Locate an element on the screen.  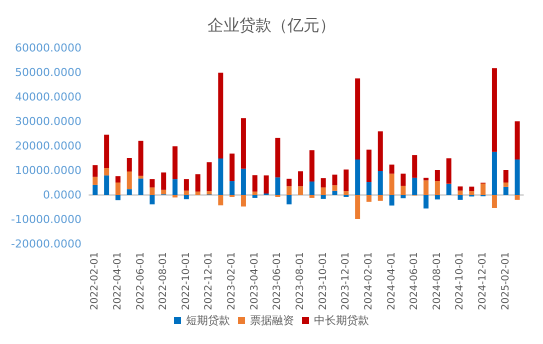
x-tick-label: 2025-02-01 is located at coordinates (506, 281).